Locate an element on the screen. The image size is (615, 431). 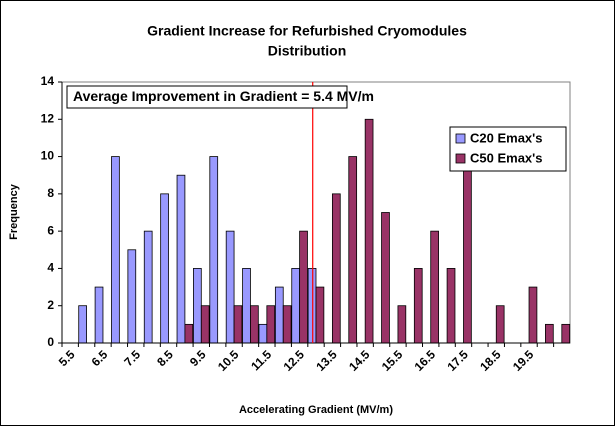
chart-title: Distribution is located at coordinates (307, 51).